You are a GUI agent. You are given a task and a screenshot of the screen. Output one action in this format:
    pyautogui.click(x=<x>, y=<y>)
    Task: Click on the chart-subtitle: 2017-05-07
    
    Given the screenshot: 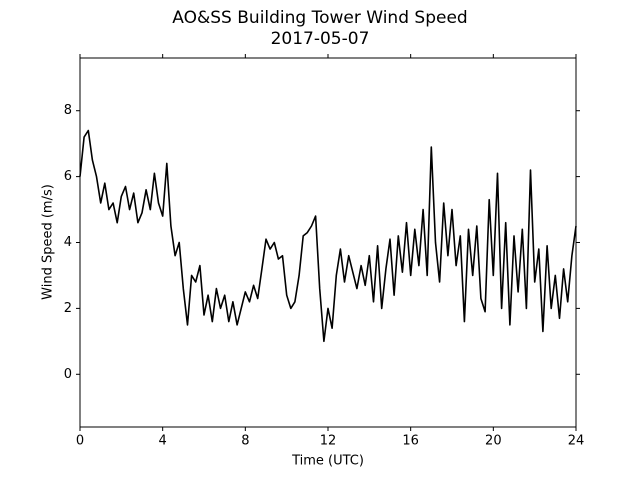 What is the action you would take?
    pyautogui.click(x=320, y=39)
    